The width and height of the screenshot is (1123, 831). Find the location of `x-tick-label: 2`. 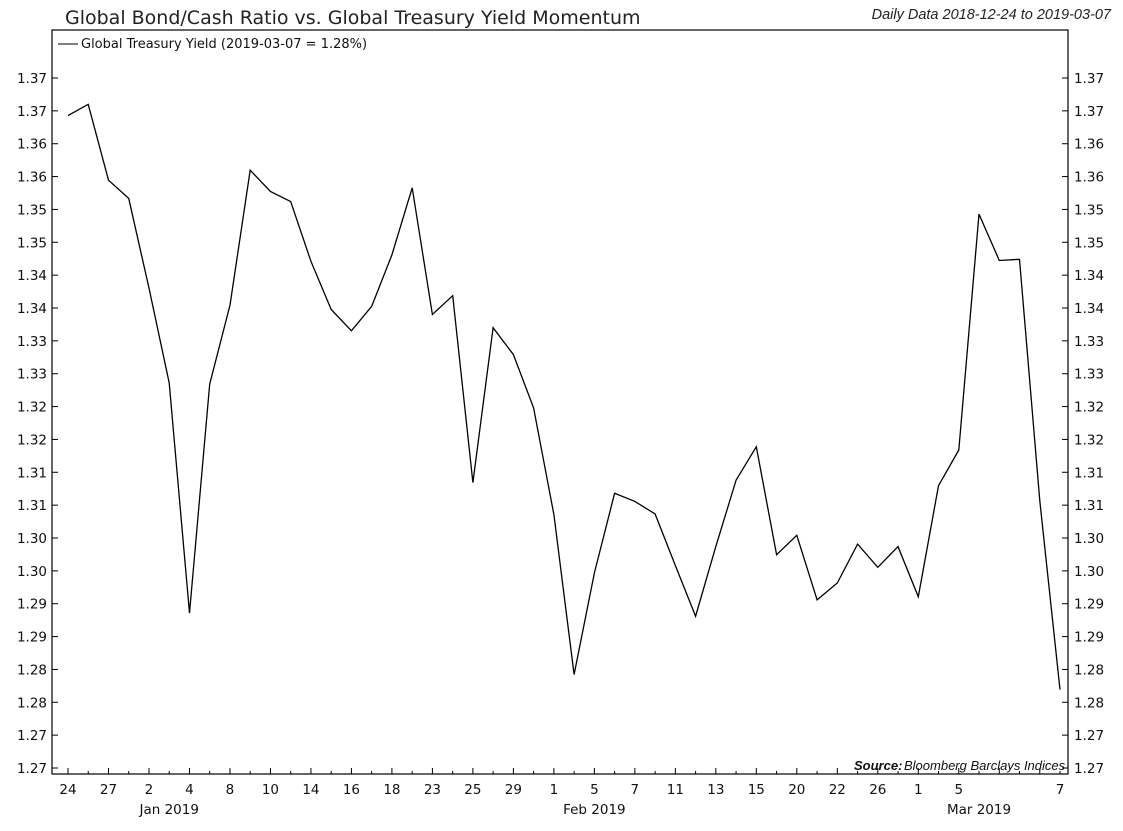

x-tick-label: 2 is located at coordinates (149, 790).